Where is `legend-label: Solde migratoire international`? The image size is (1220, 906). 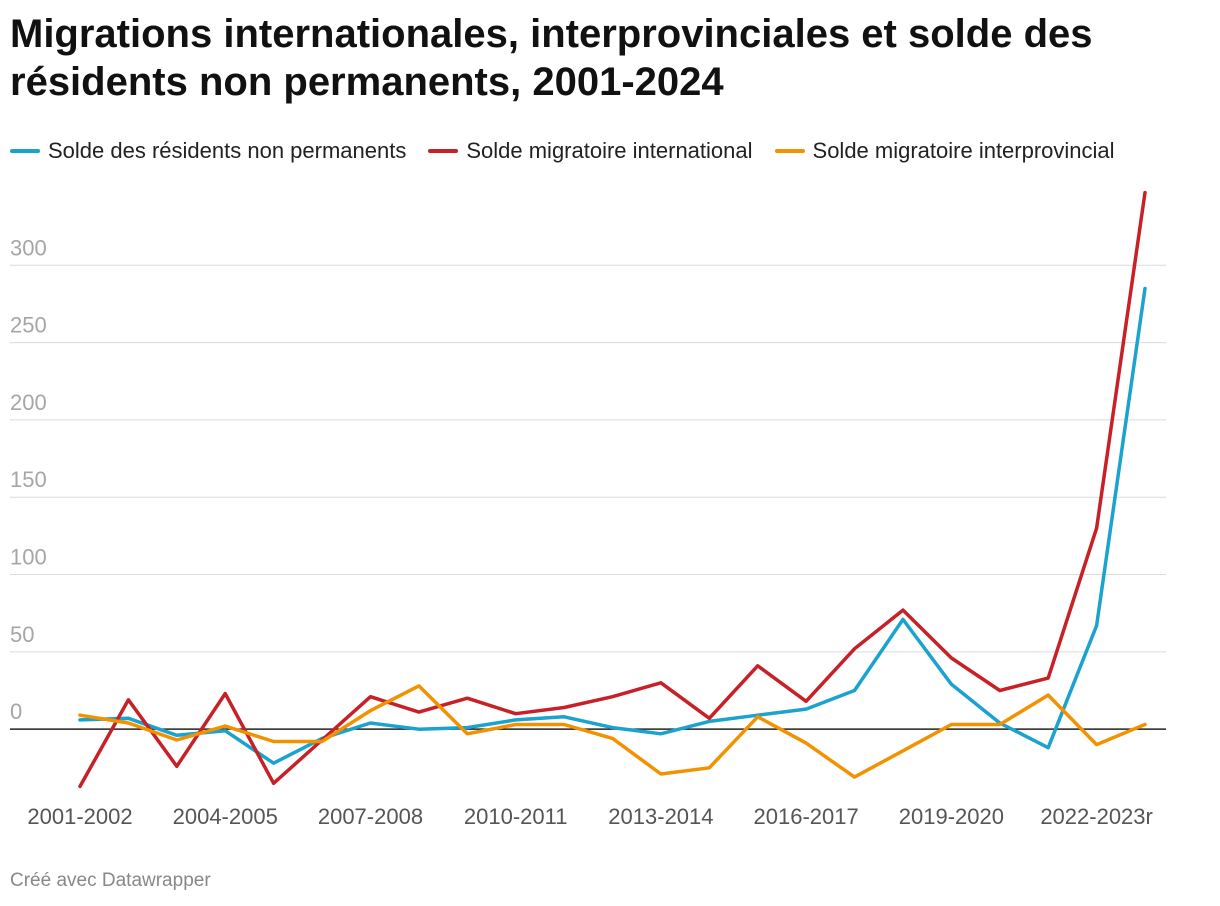 legend-label: Solde migratoire international is located at coordinates (609, 150).